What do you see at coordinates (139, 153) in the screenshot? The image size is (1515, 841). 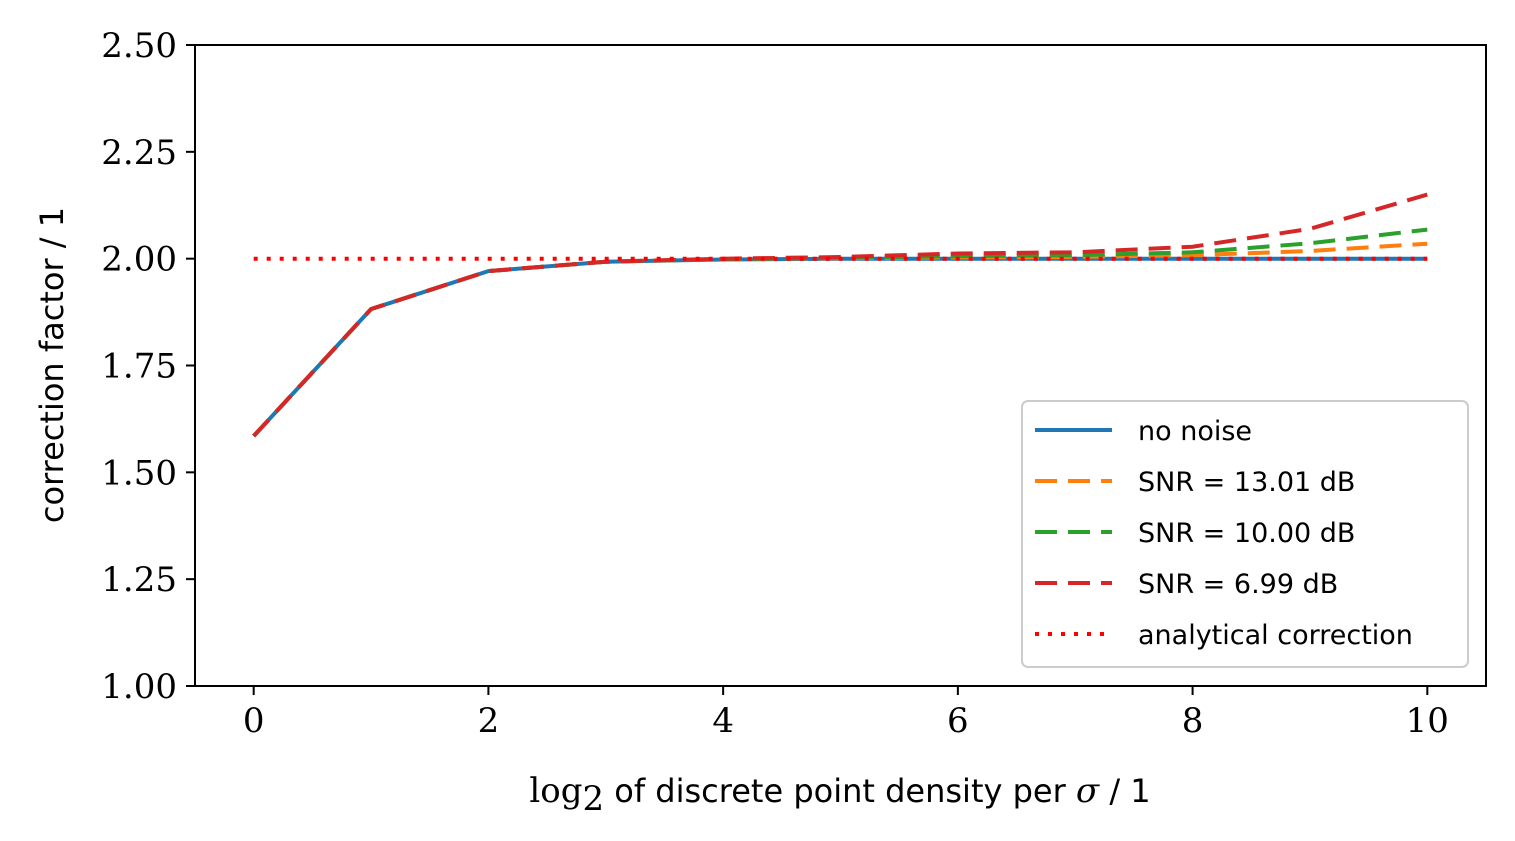 I see `y-tick-label: 2.25` at bounding box center [139, 153].